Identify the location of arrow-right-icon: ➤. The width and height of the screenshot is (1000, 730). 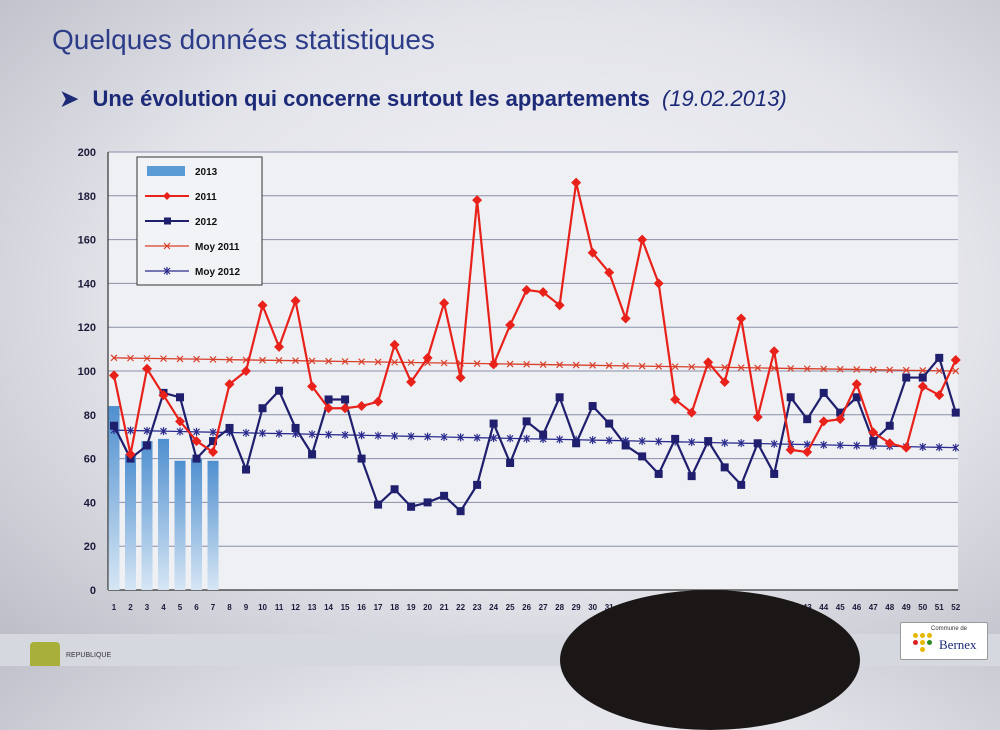
(69, 98).